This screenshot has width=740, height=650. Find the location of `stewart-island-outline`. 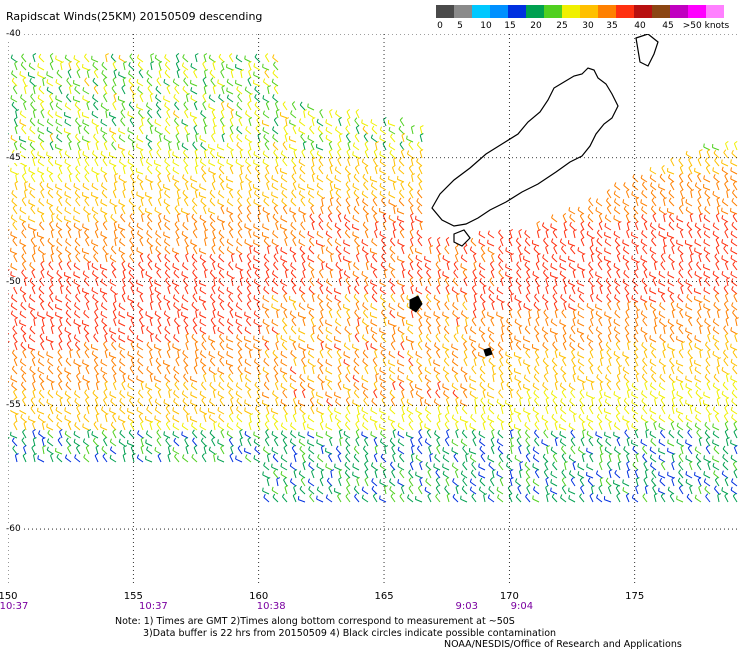

stewart-island-outline is located at coordinates (462, 238).